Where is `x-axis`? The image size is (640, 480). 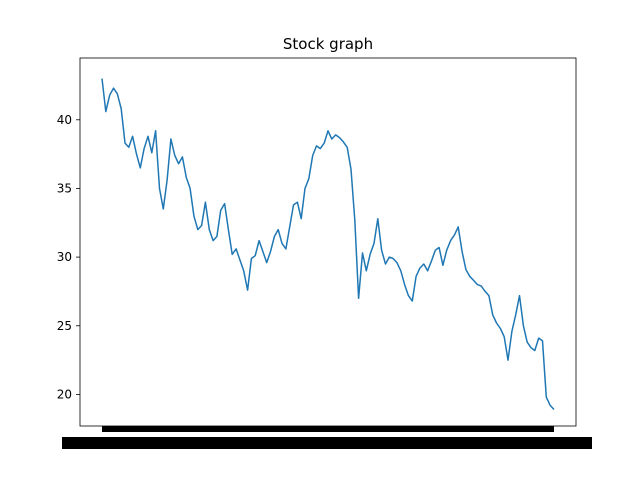 x-axis is located at coordinates (327, 437).